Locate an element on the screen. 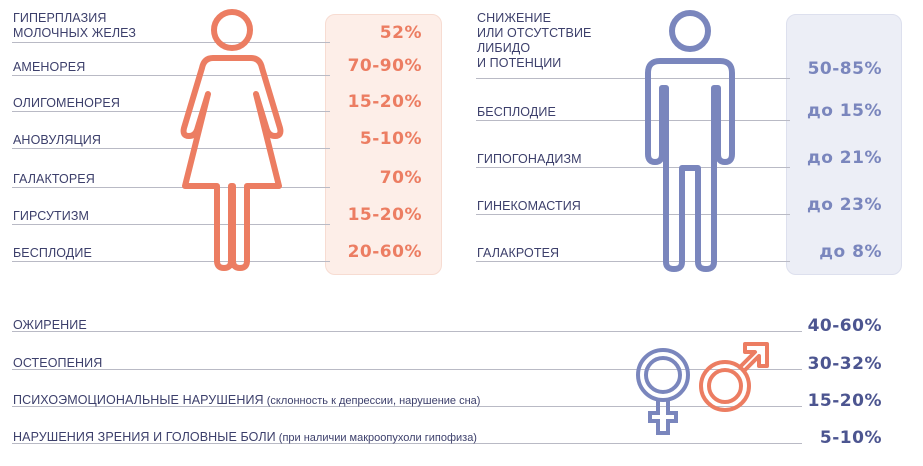  male-label-infertility: БЕСПЛОДИЕ is located at coordinates (516, 112).